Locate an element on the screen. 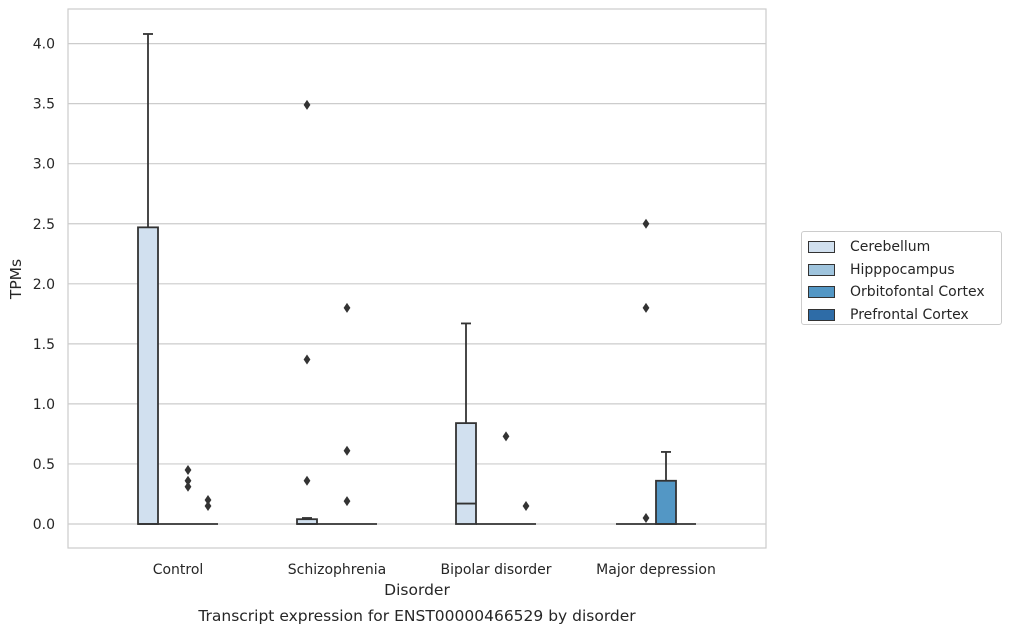 This screenshot has height=634, width=1014. legend-label: Orbitofontal Cortex is located at coordinates (917, 292).